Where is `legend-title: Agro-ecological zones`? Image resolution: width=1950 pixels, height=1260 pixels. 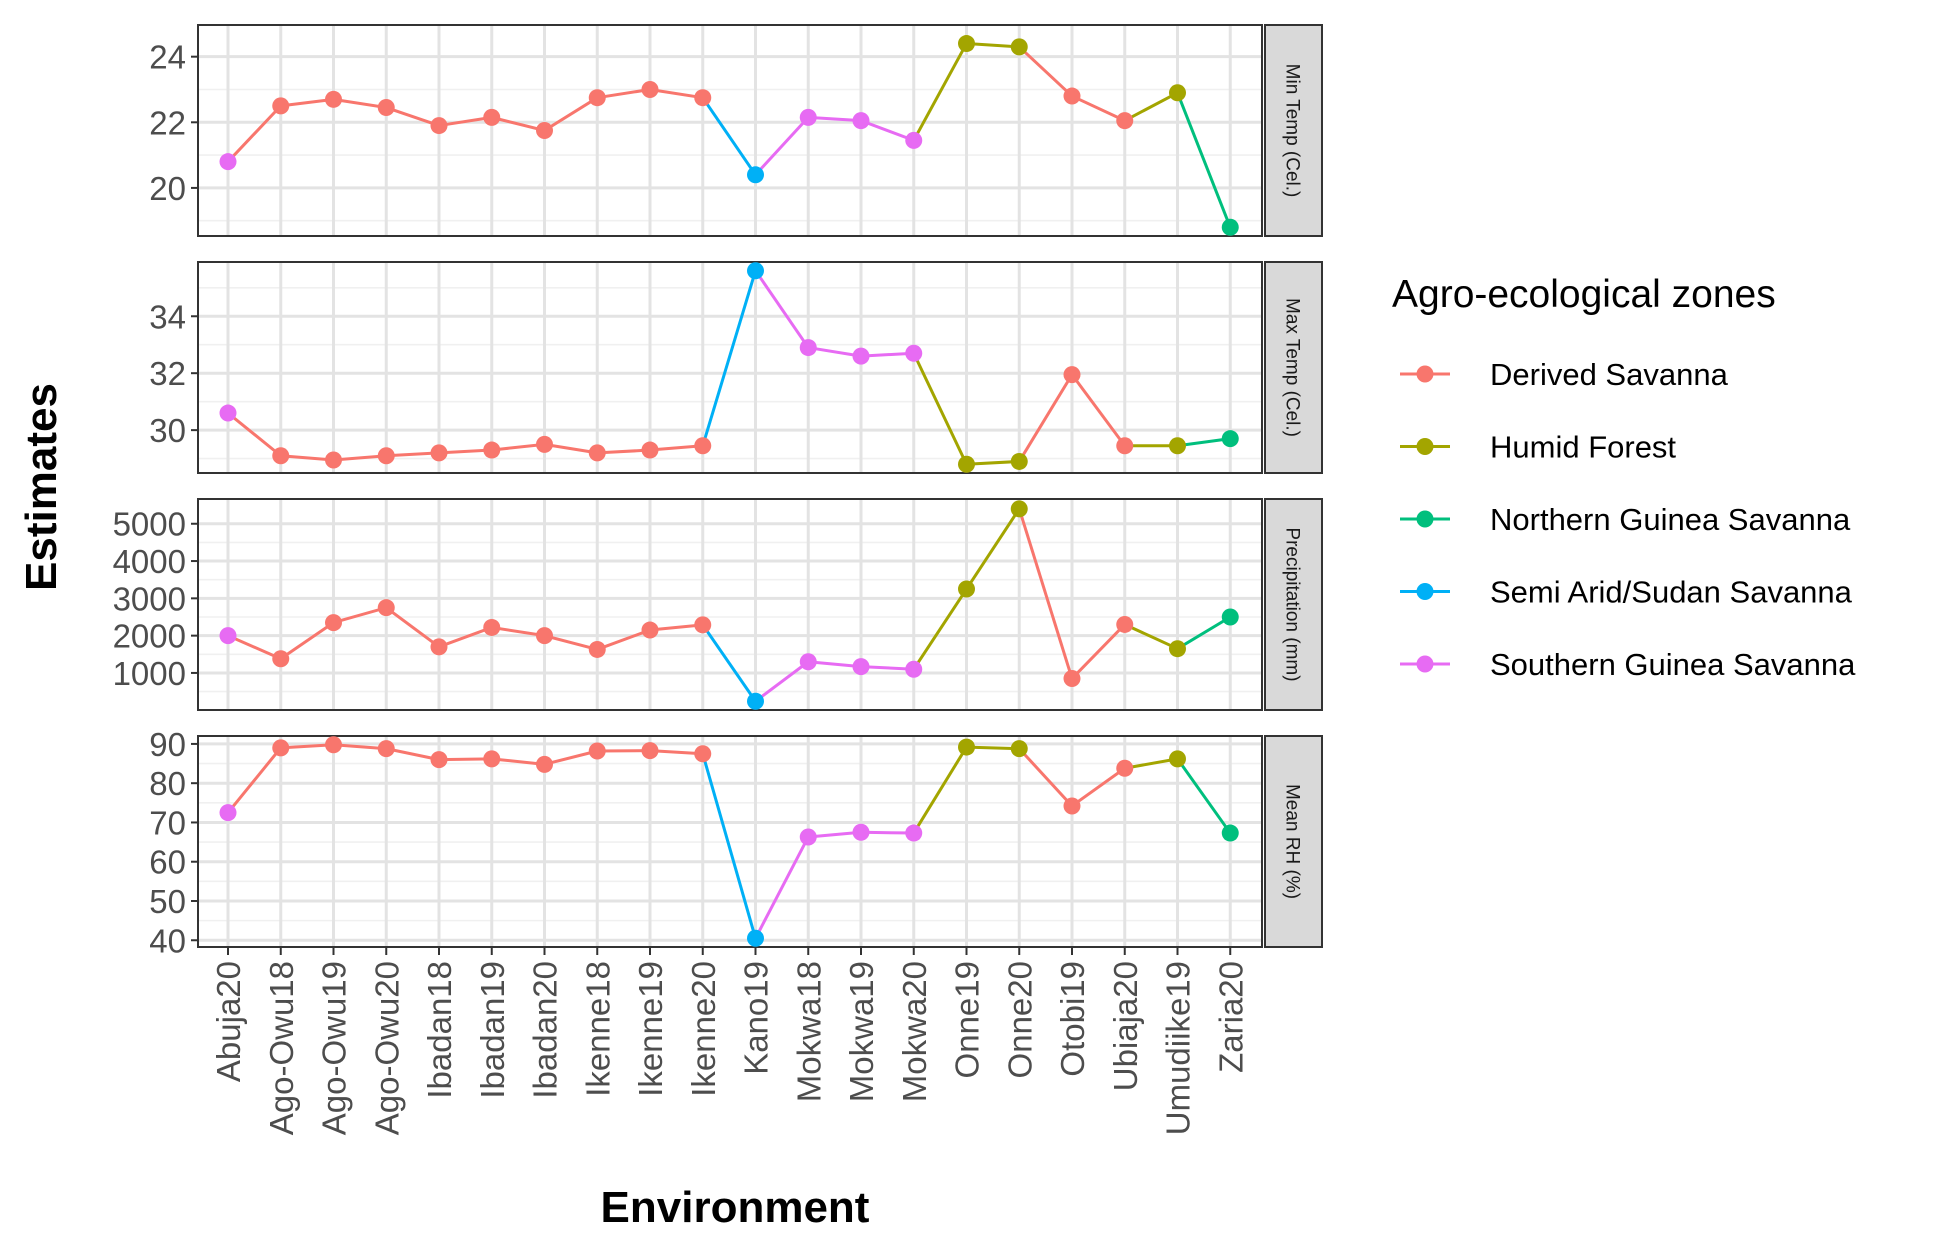 legend-title: Agro-ecological zones is located at coordinates (1584, 294).